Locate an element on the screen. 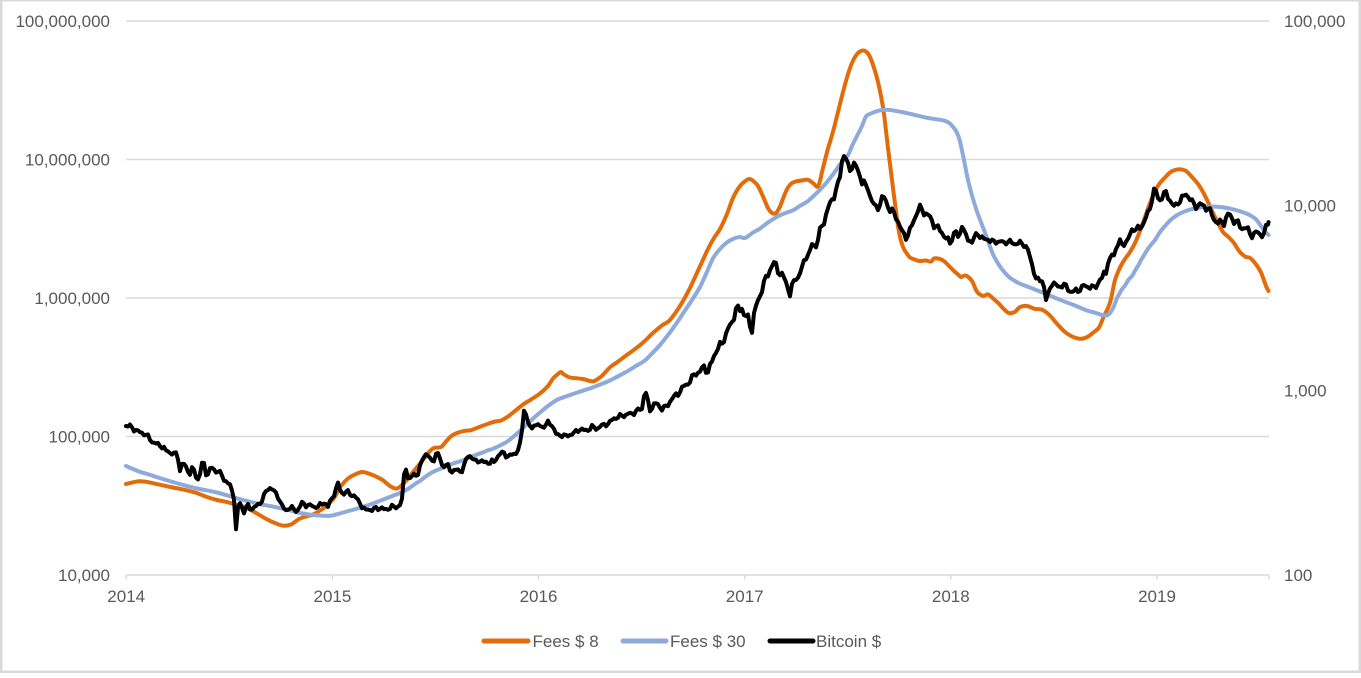  svg-text: Fees $ 30 is located at coordinates (708, 641).